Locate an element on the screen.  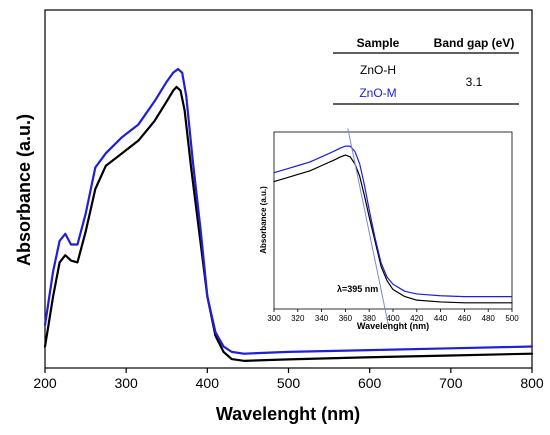
main-y-axis-label: Absorbance (a.u.) is located at coordinates (24, 190).